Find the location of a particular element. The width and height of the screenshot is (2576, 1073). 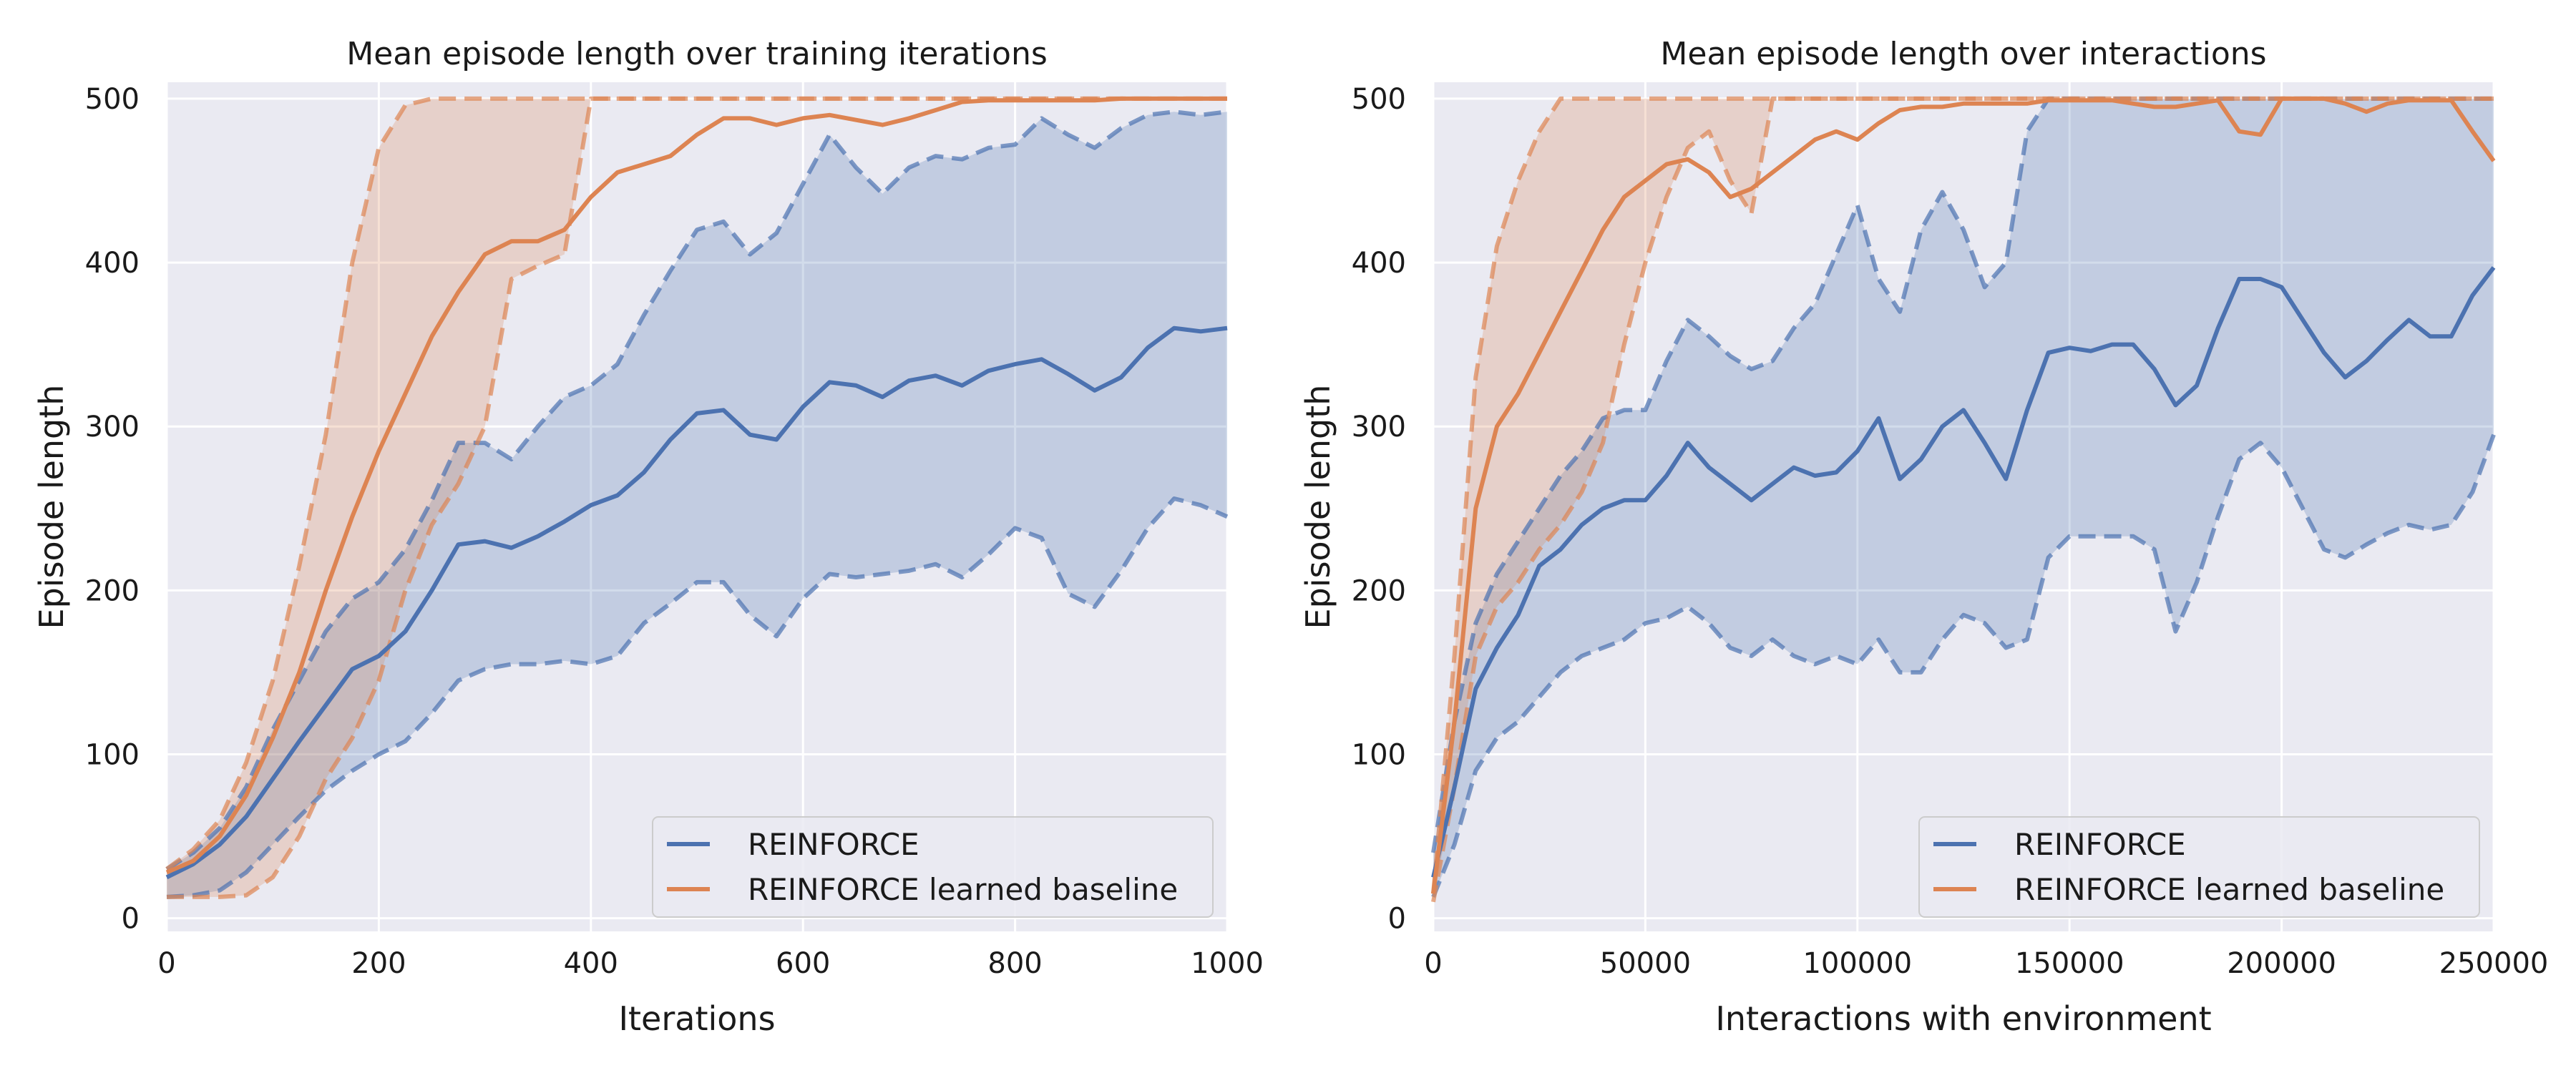

x-tick-label: 800 is located at coordinates (1014, 963).